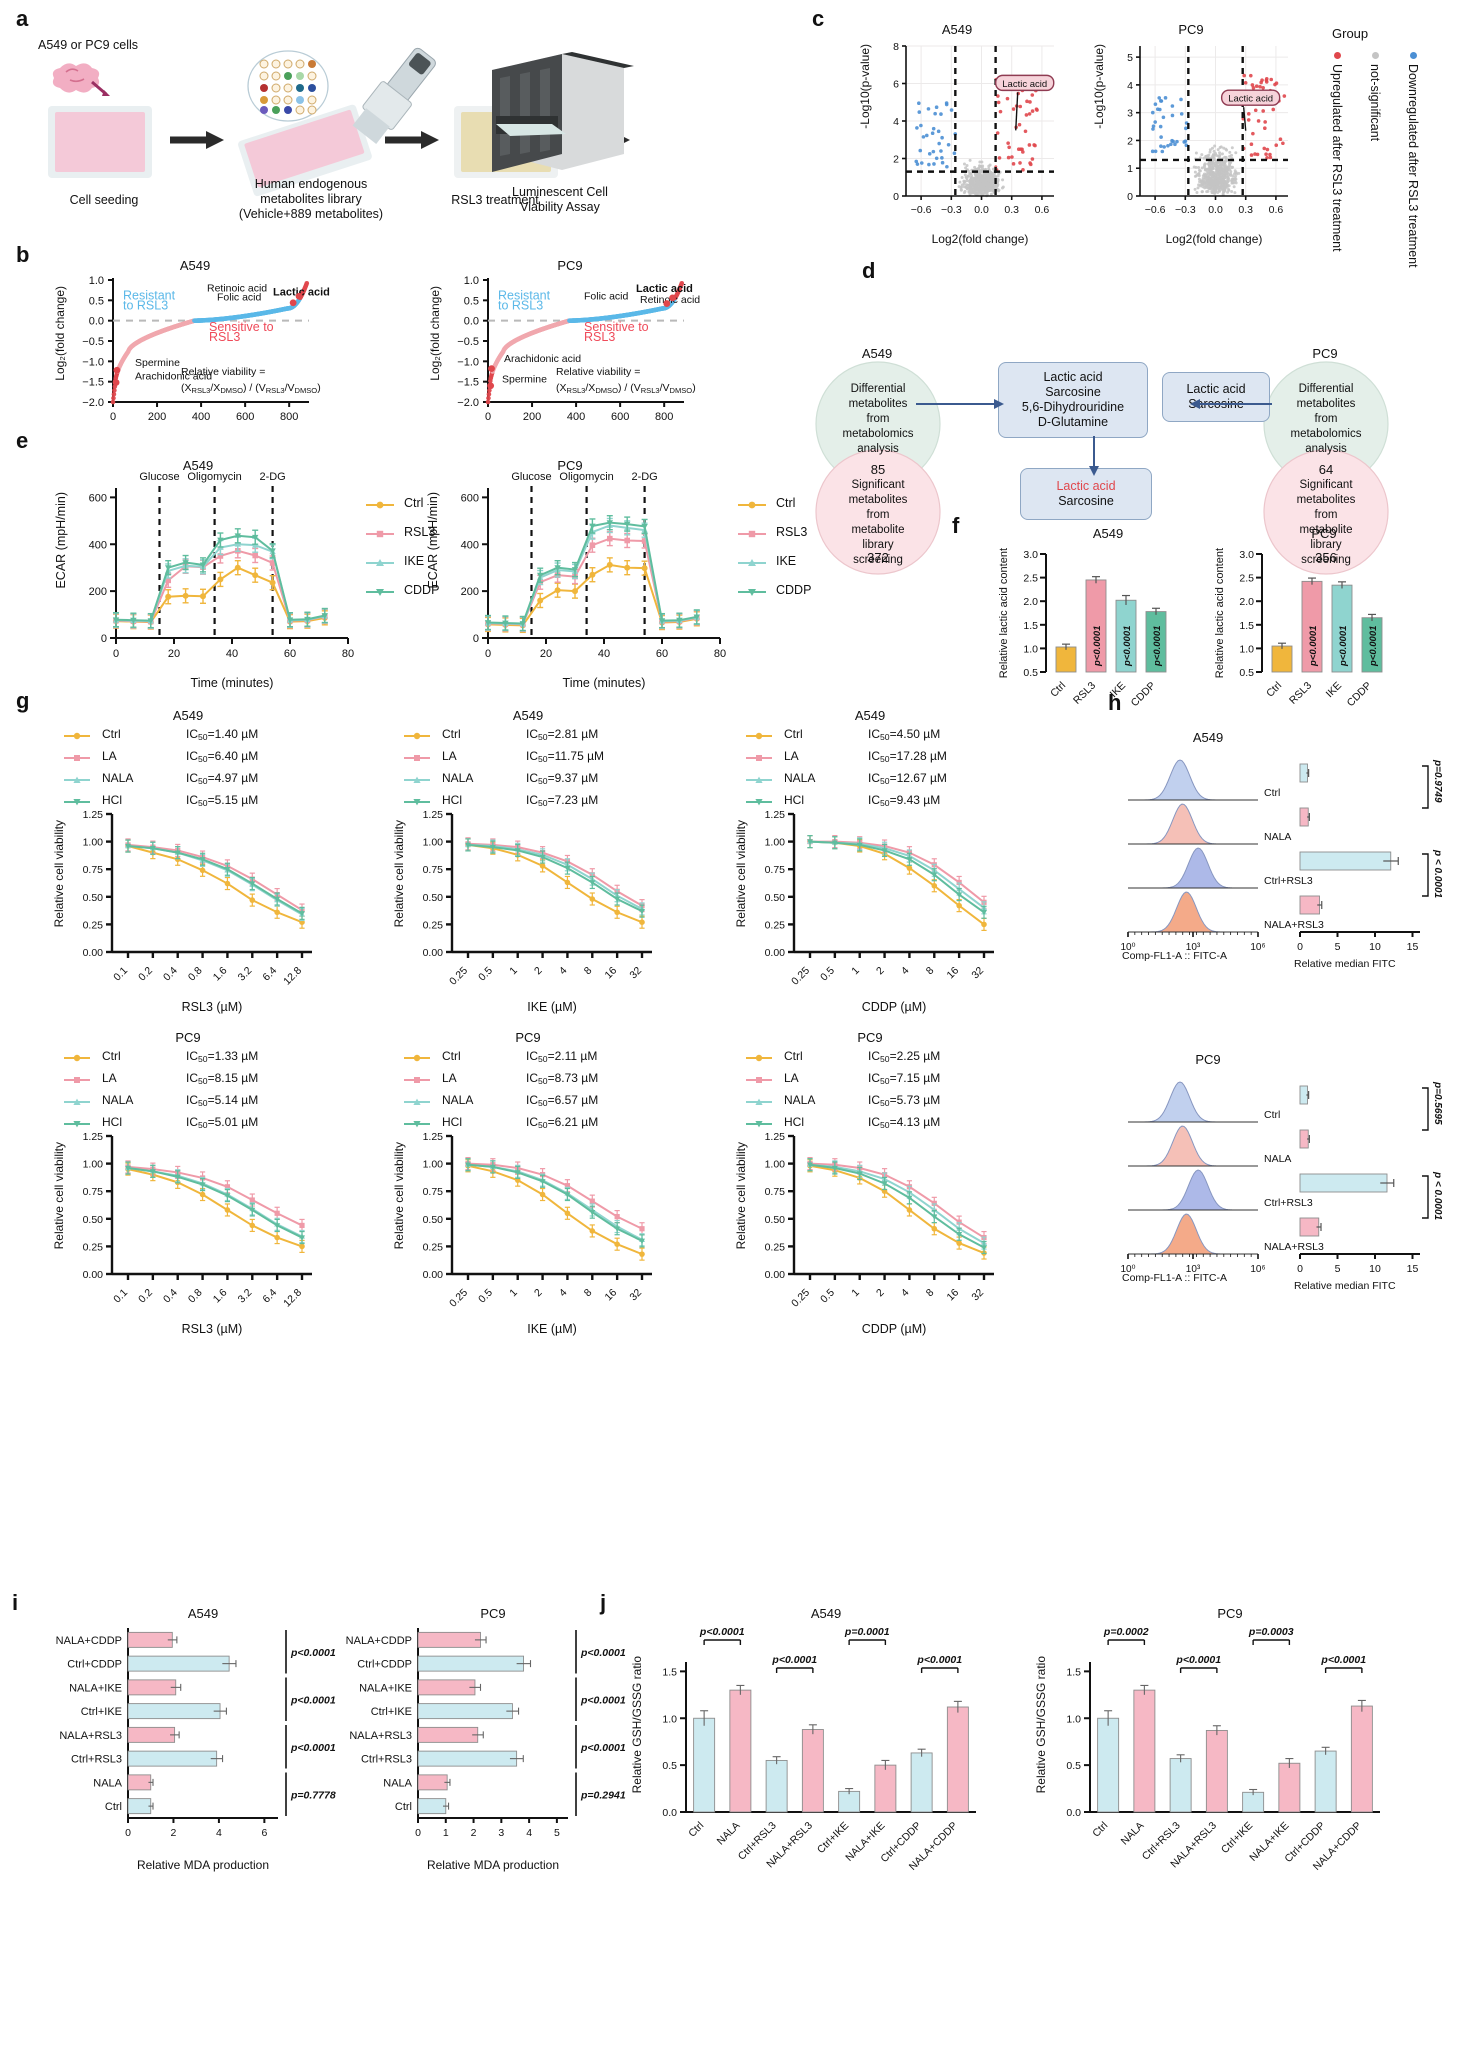  What do you see at coordinates (1133, 1834) in the screenshot?
I see `j-category: NALA` at bounding box center [1133, 1834].